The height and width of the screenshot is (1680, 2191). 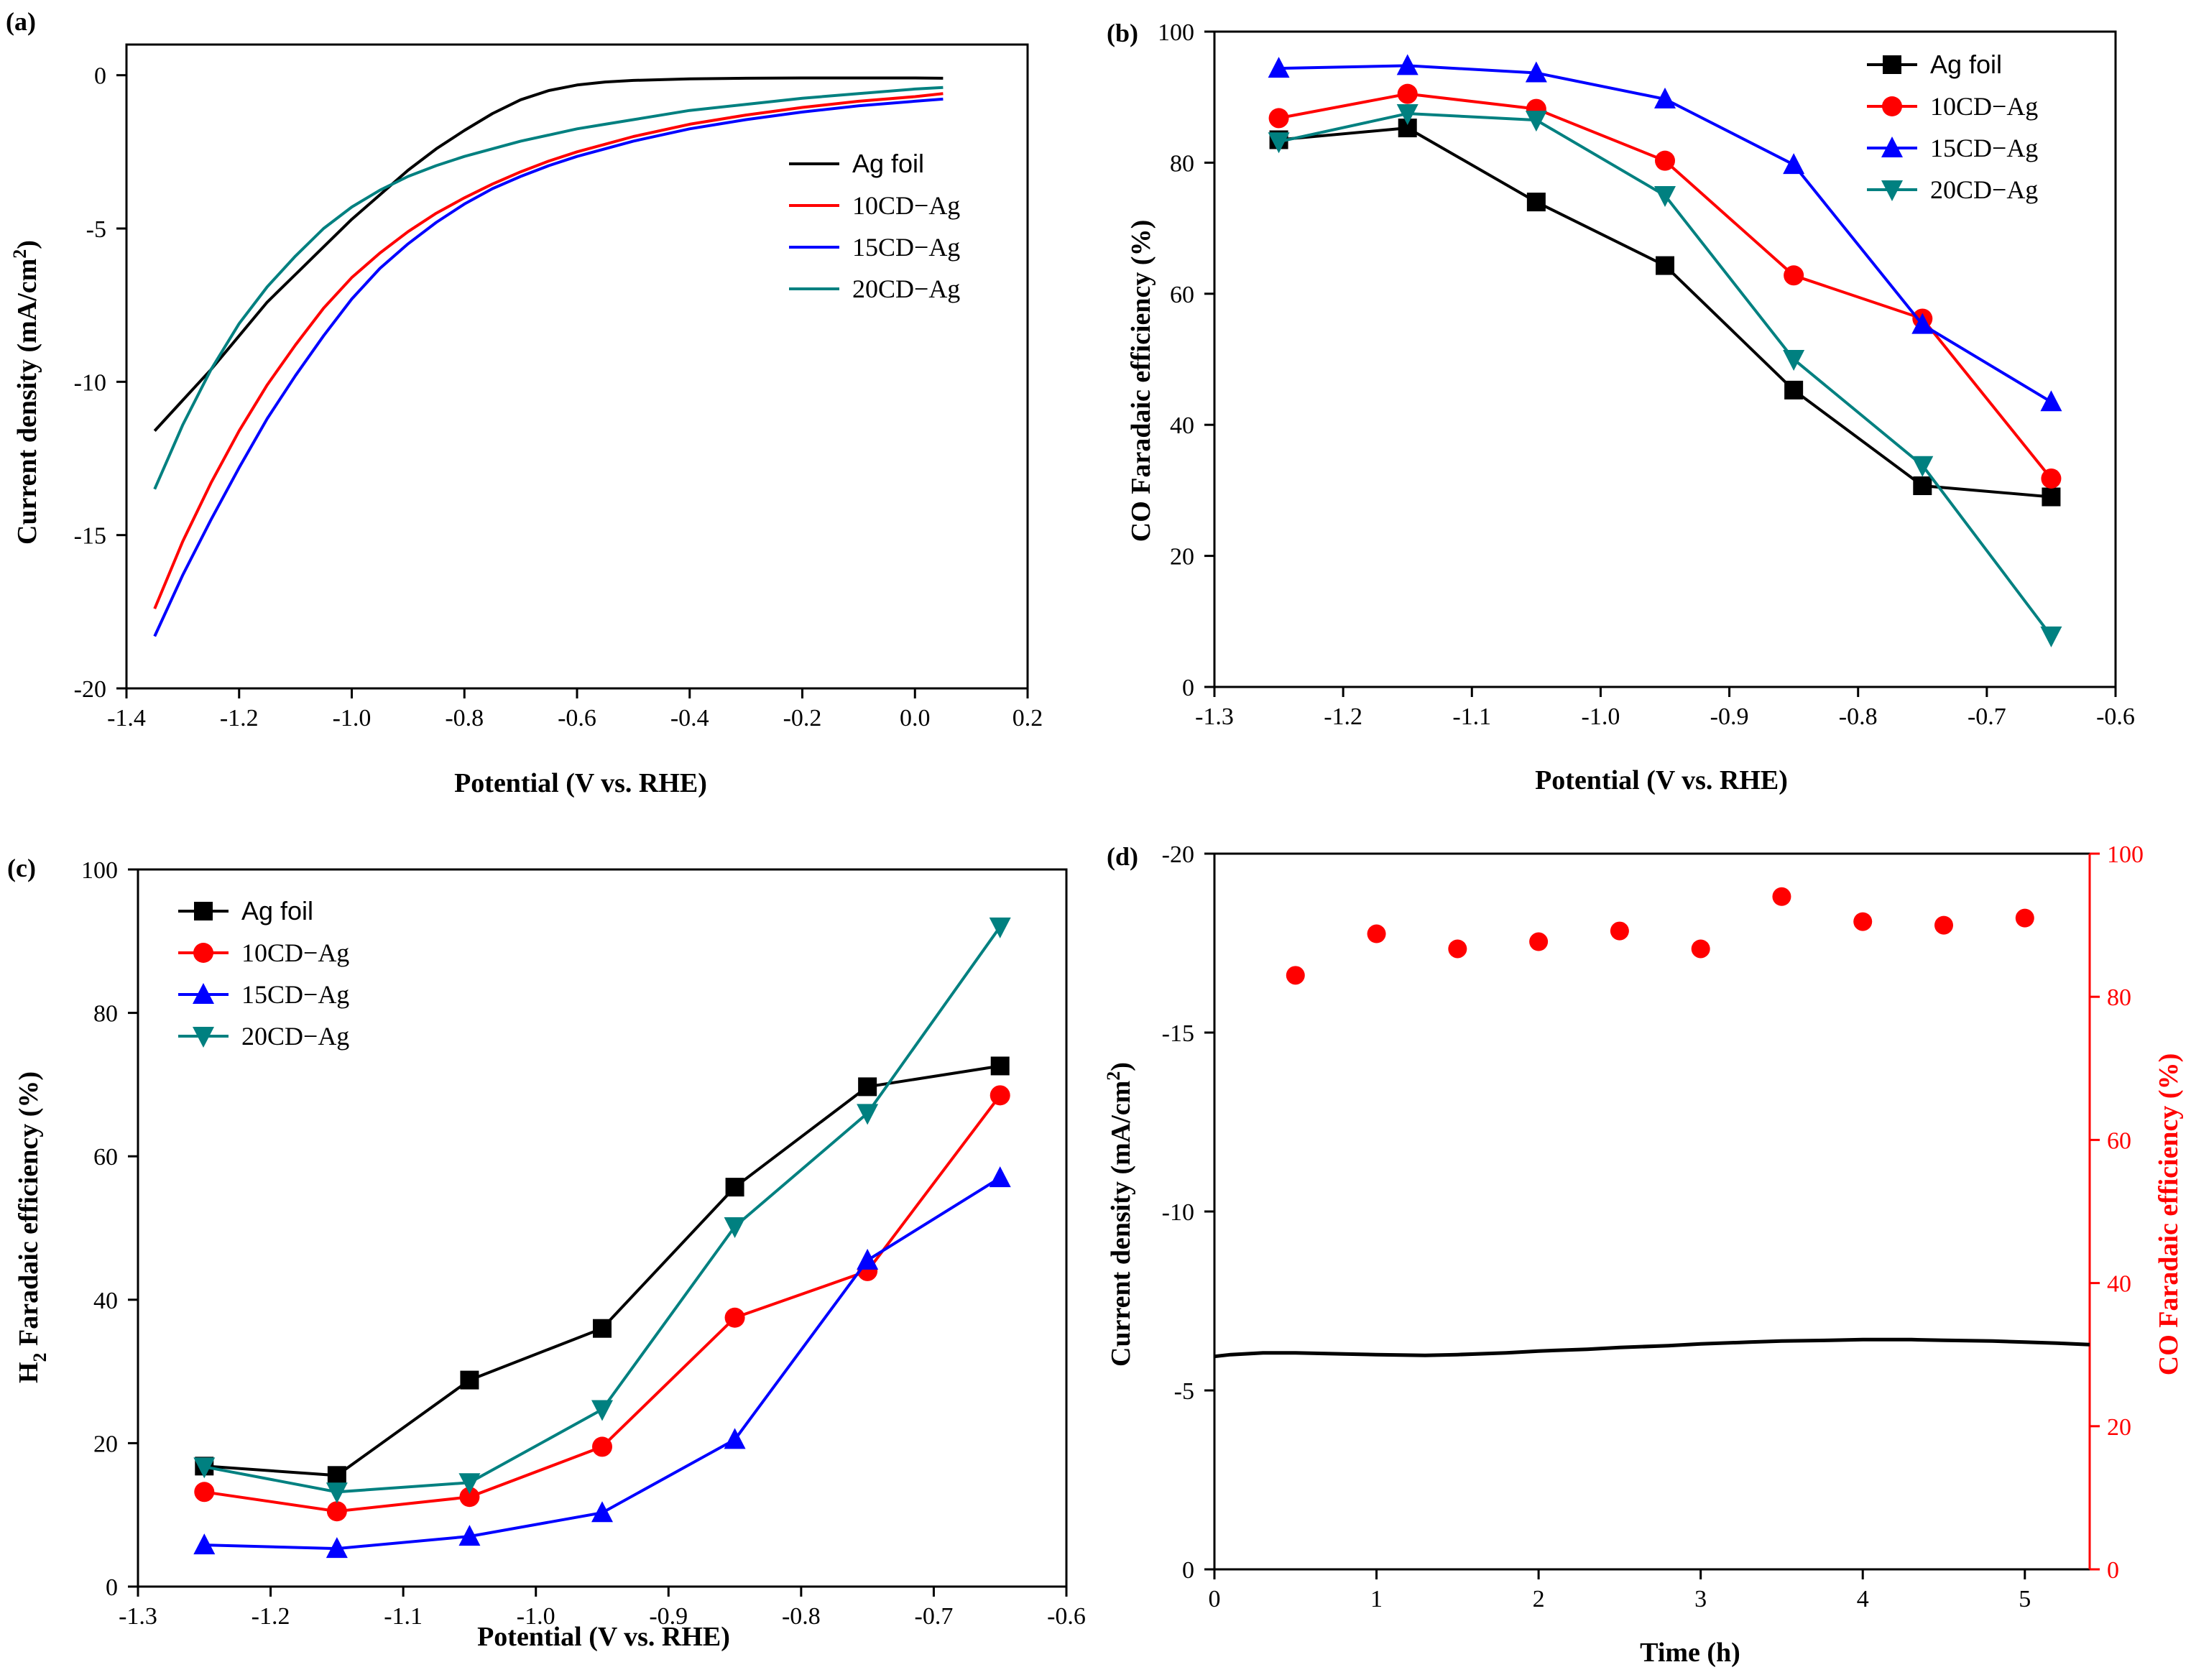 What do you see at coordinates (906, 205) in the screenshot?
I see `panel-a-legend-label: 10CD−Ag` at bounding box center [906, 205].